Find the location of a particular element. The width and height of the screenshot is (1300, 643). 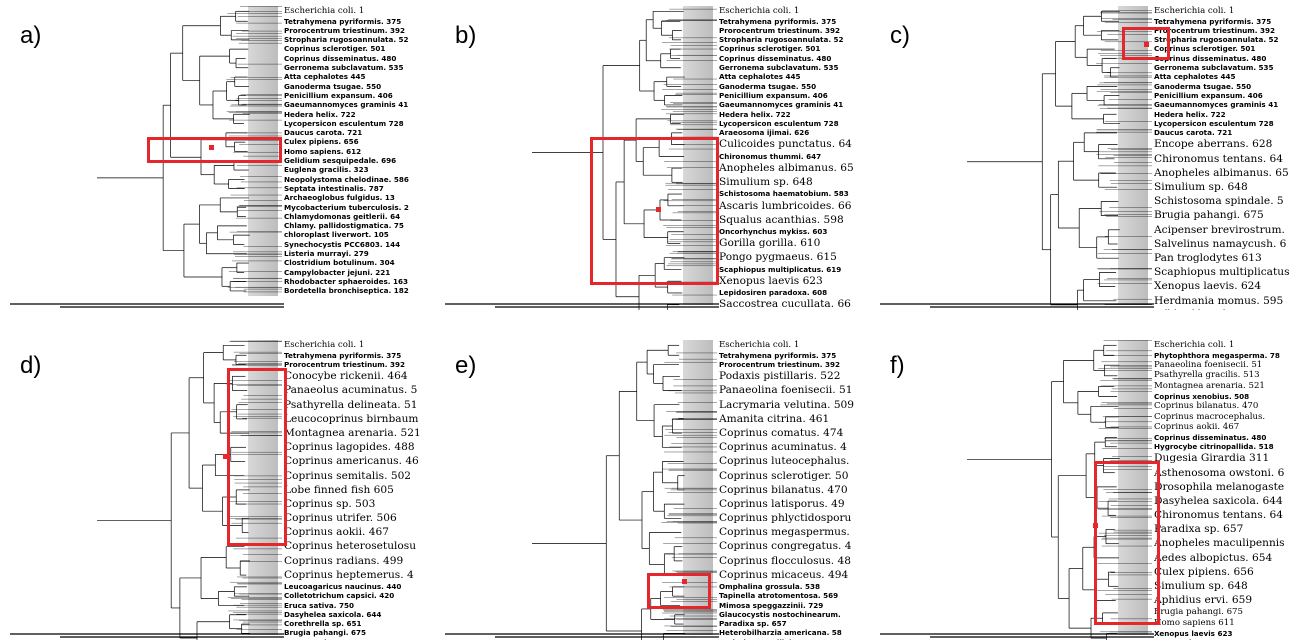

leaf-label: Rhodobacter sphaeroides. 163 is located at coordinates (346, 281).